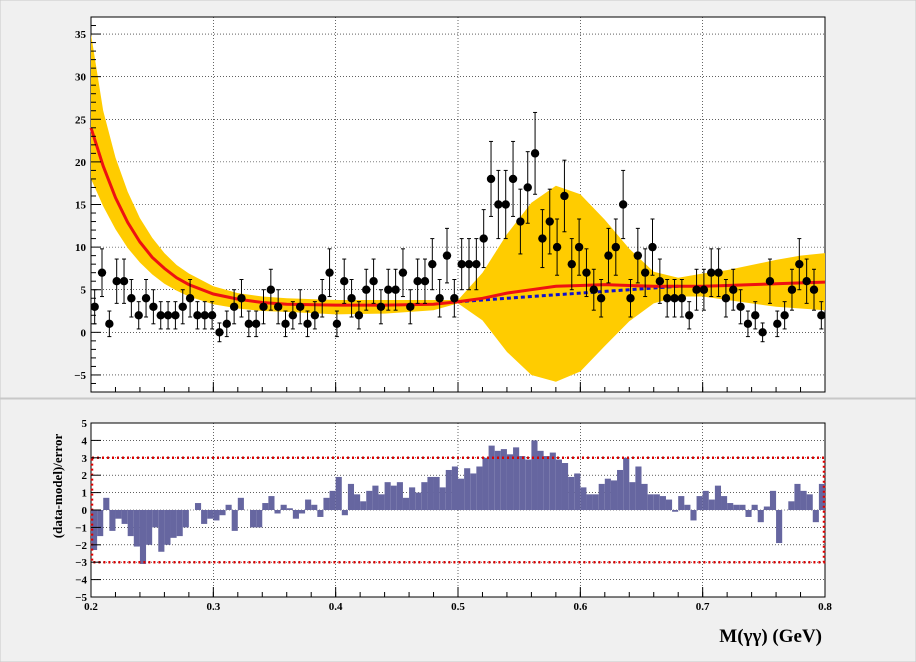 This screenshot has height=662, width=916. Describe the element at coordinates (81, 581) in the screenshot. I see `y-tick-label: −4` at that location.